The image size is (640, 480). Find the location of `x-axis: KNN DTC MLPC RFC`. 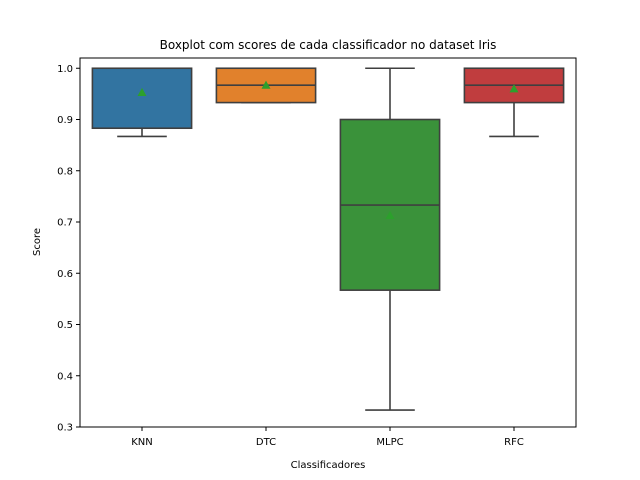

x-axis: KNN DTC MLPC RFC is located at coordinates (327, 437).